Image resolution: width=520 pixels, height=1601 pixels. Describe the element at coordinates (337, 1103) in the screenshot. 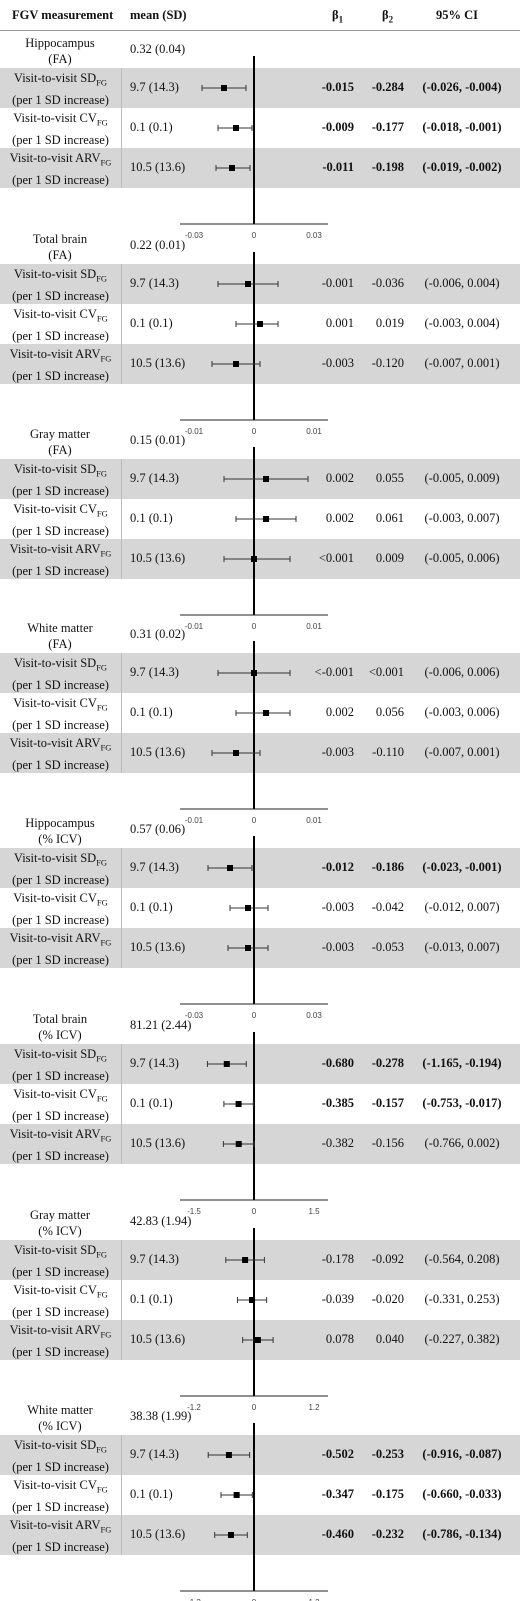

I see `row-beta1: -0.385` at that location.